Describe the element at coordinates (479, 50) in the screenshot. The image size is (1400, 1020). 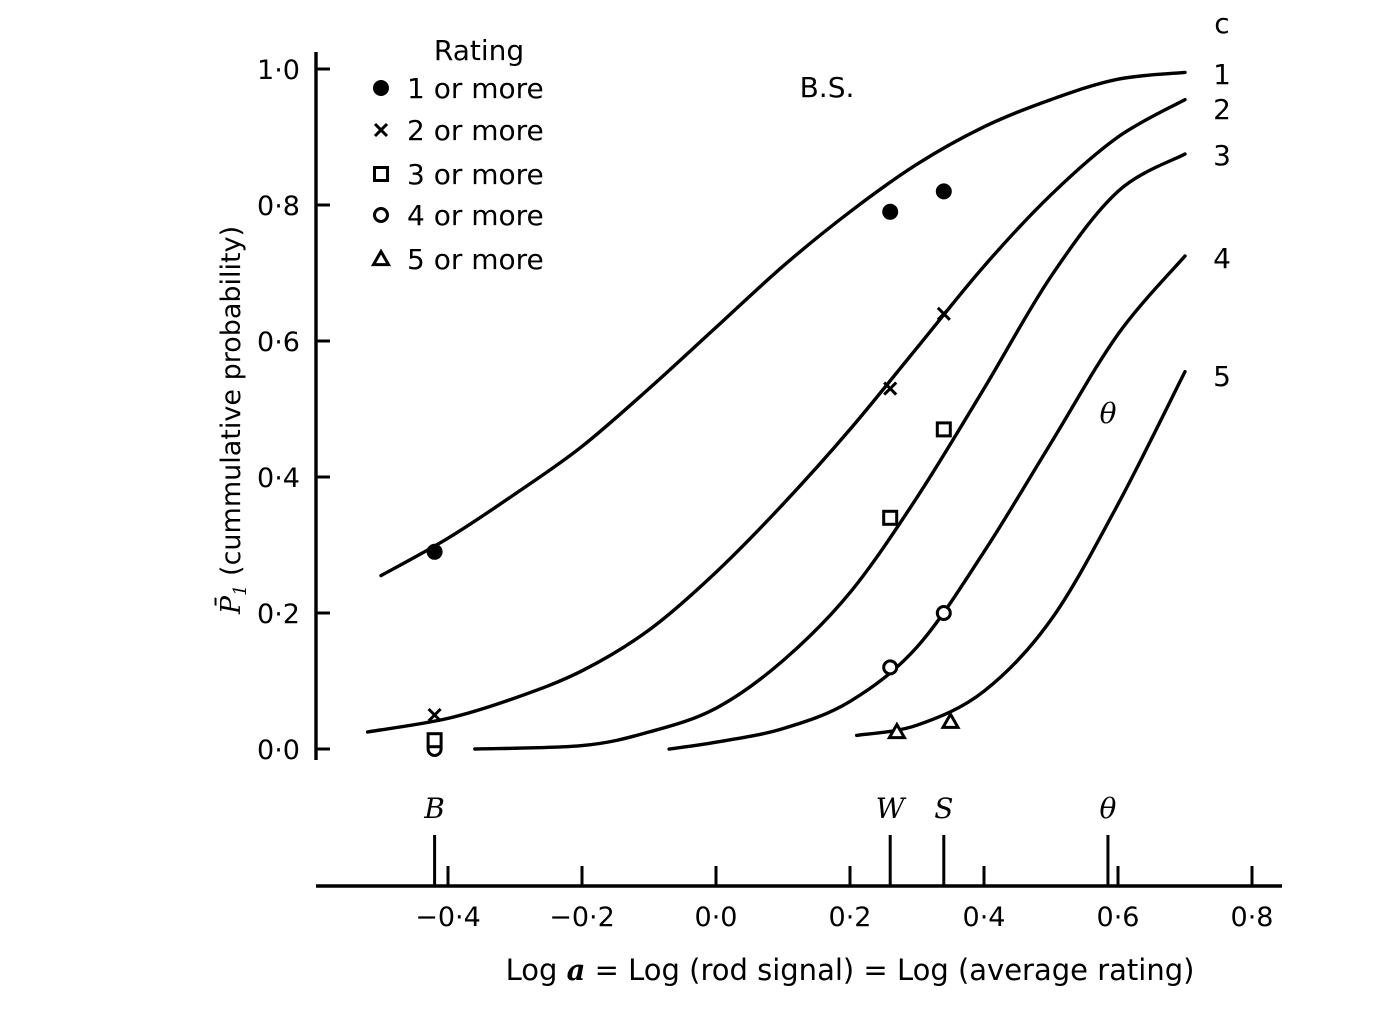
I see `legend-title: Rating` at that location.